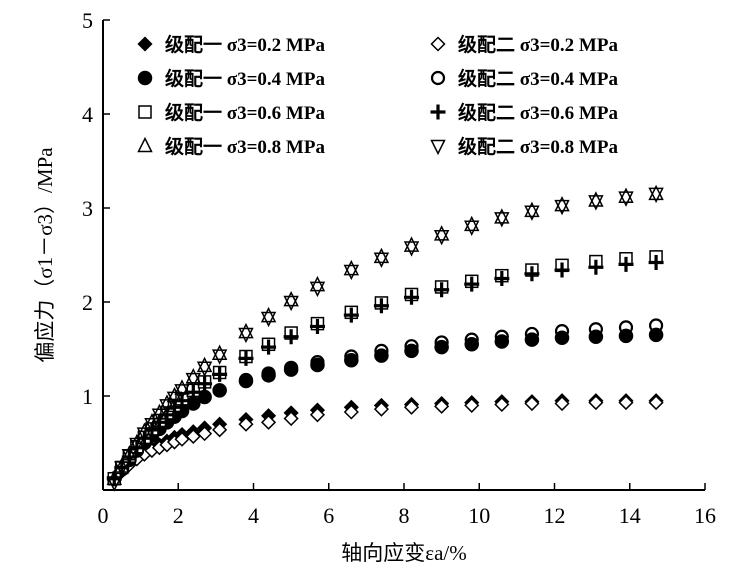 This screenshot has width=747, height=588. What do you see at coordinates (538, 78) in the screenshot?
I see `legend-label: 级配二 σ3=0.4 MPa` at bounding box center [538, 78].